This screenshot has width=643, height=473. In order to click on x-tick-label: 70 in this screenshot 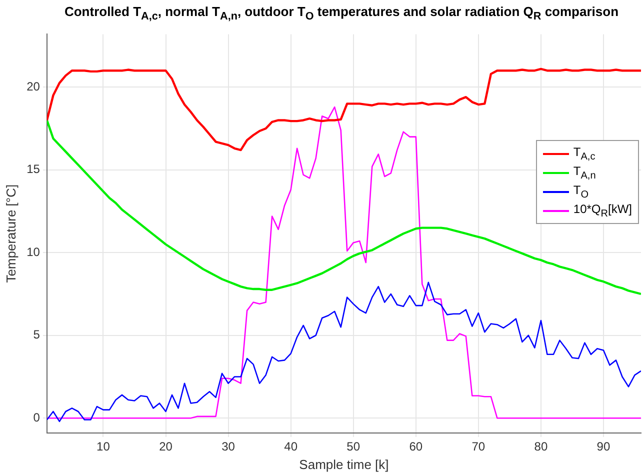, I will do `click(479, 447)`.